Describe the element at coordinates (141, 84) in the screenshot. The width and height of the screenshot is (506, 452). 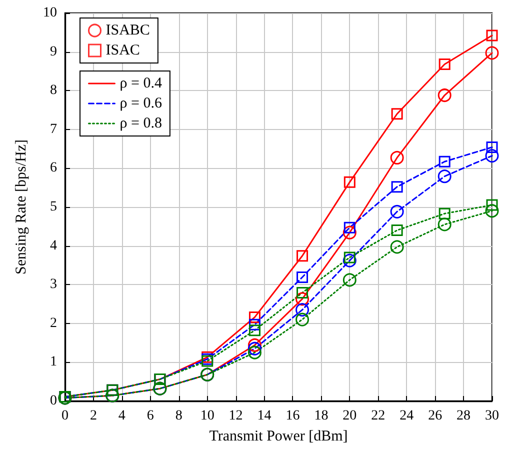
I see `legend-label: ρ = 0.4` at that location.